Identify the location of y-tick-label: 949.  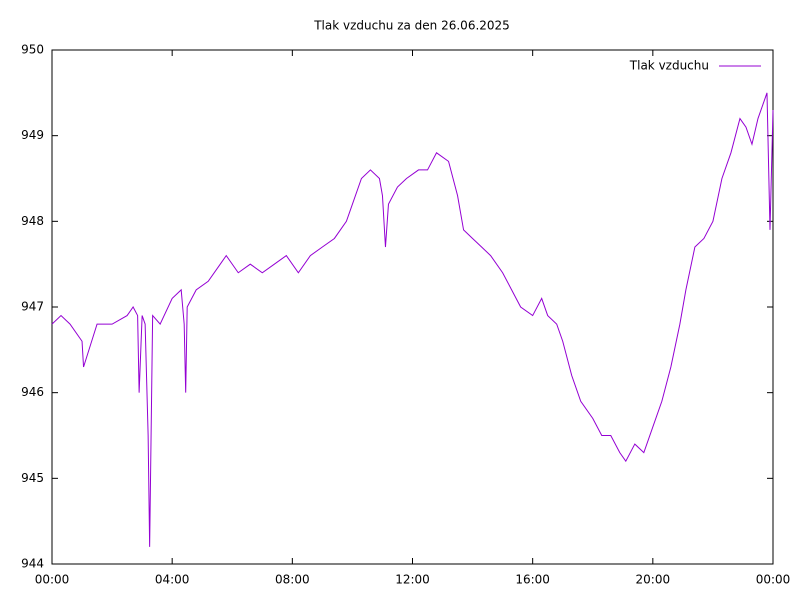
(32, 135).